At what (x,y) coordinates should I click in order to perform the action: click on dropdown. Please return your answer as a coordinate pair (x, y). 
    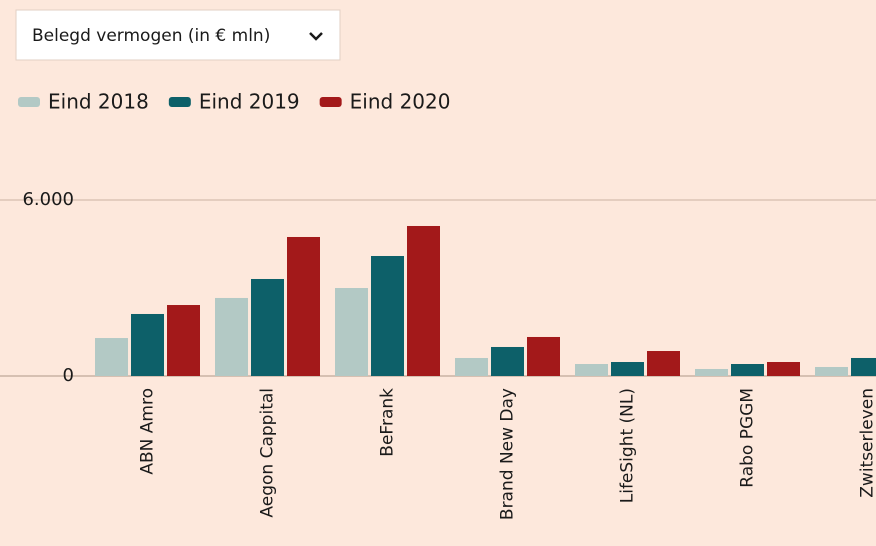
    Looking at the image, I should click on (178, 35).